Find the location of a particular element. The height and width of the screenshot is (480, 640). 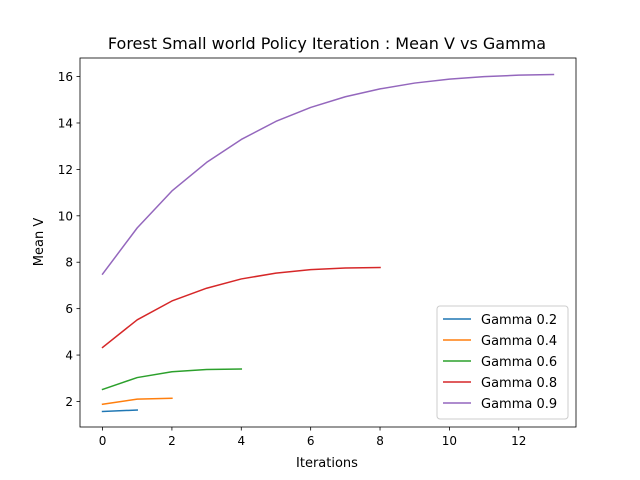

x-tick-label: 8 is located at coordinates (380, 441).